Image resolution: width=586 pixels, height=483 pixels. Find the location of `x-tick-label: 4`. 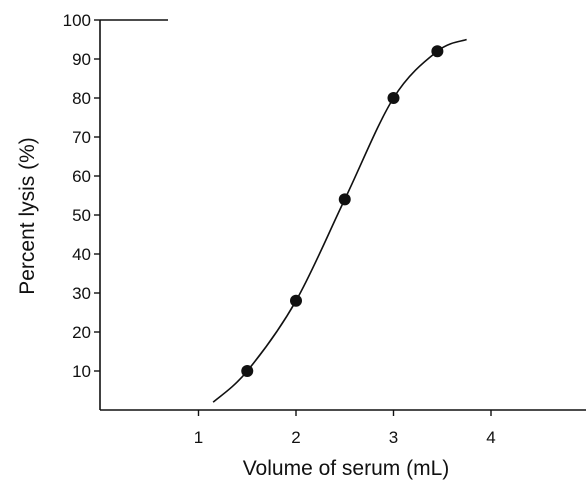

x-tick-label: 4 is located at coordinates (490, 437).